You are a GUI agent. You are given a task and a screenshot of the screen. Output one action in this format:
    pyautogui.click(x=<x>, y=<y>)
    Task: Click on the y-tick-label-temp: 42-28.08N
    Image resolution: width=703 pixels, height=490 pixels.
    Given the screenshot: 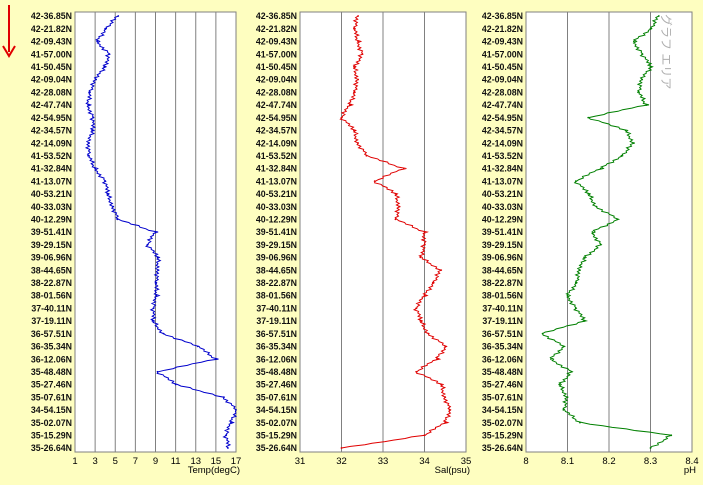 What is the action you would take?
    pyautogui.click(x=51, y=92)
    